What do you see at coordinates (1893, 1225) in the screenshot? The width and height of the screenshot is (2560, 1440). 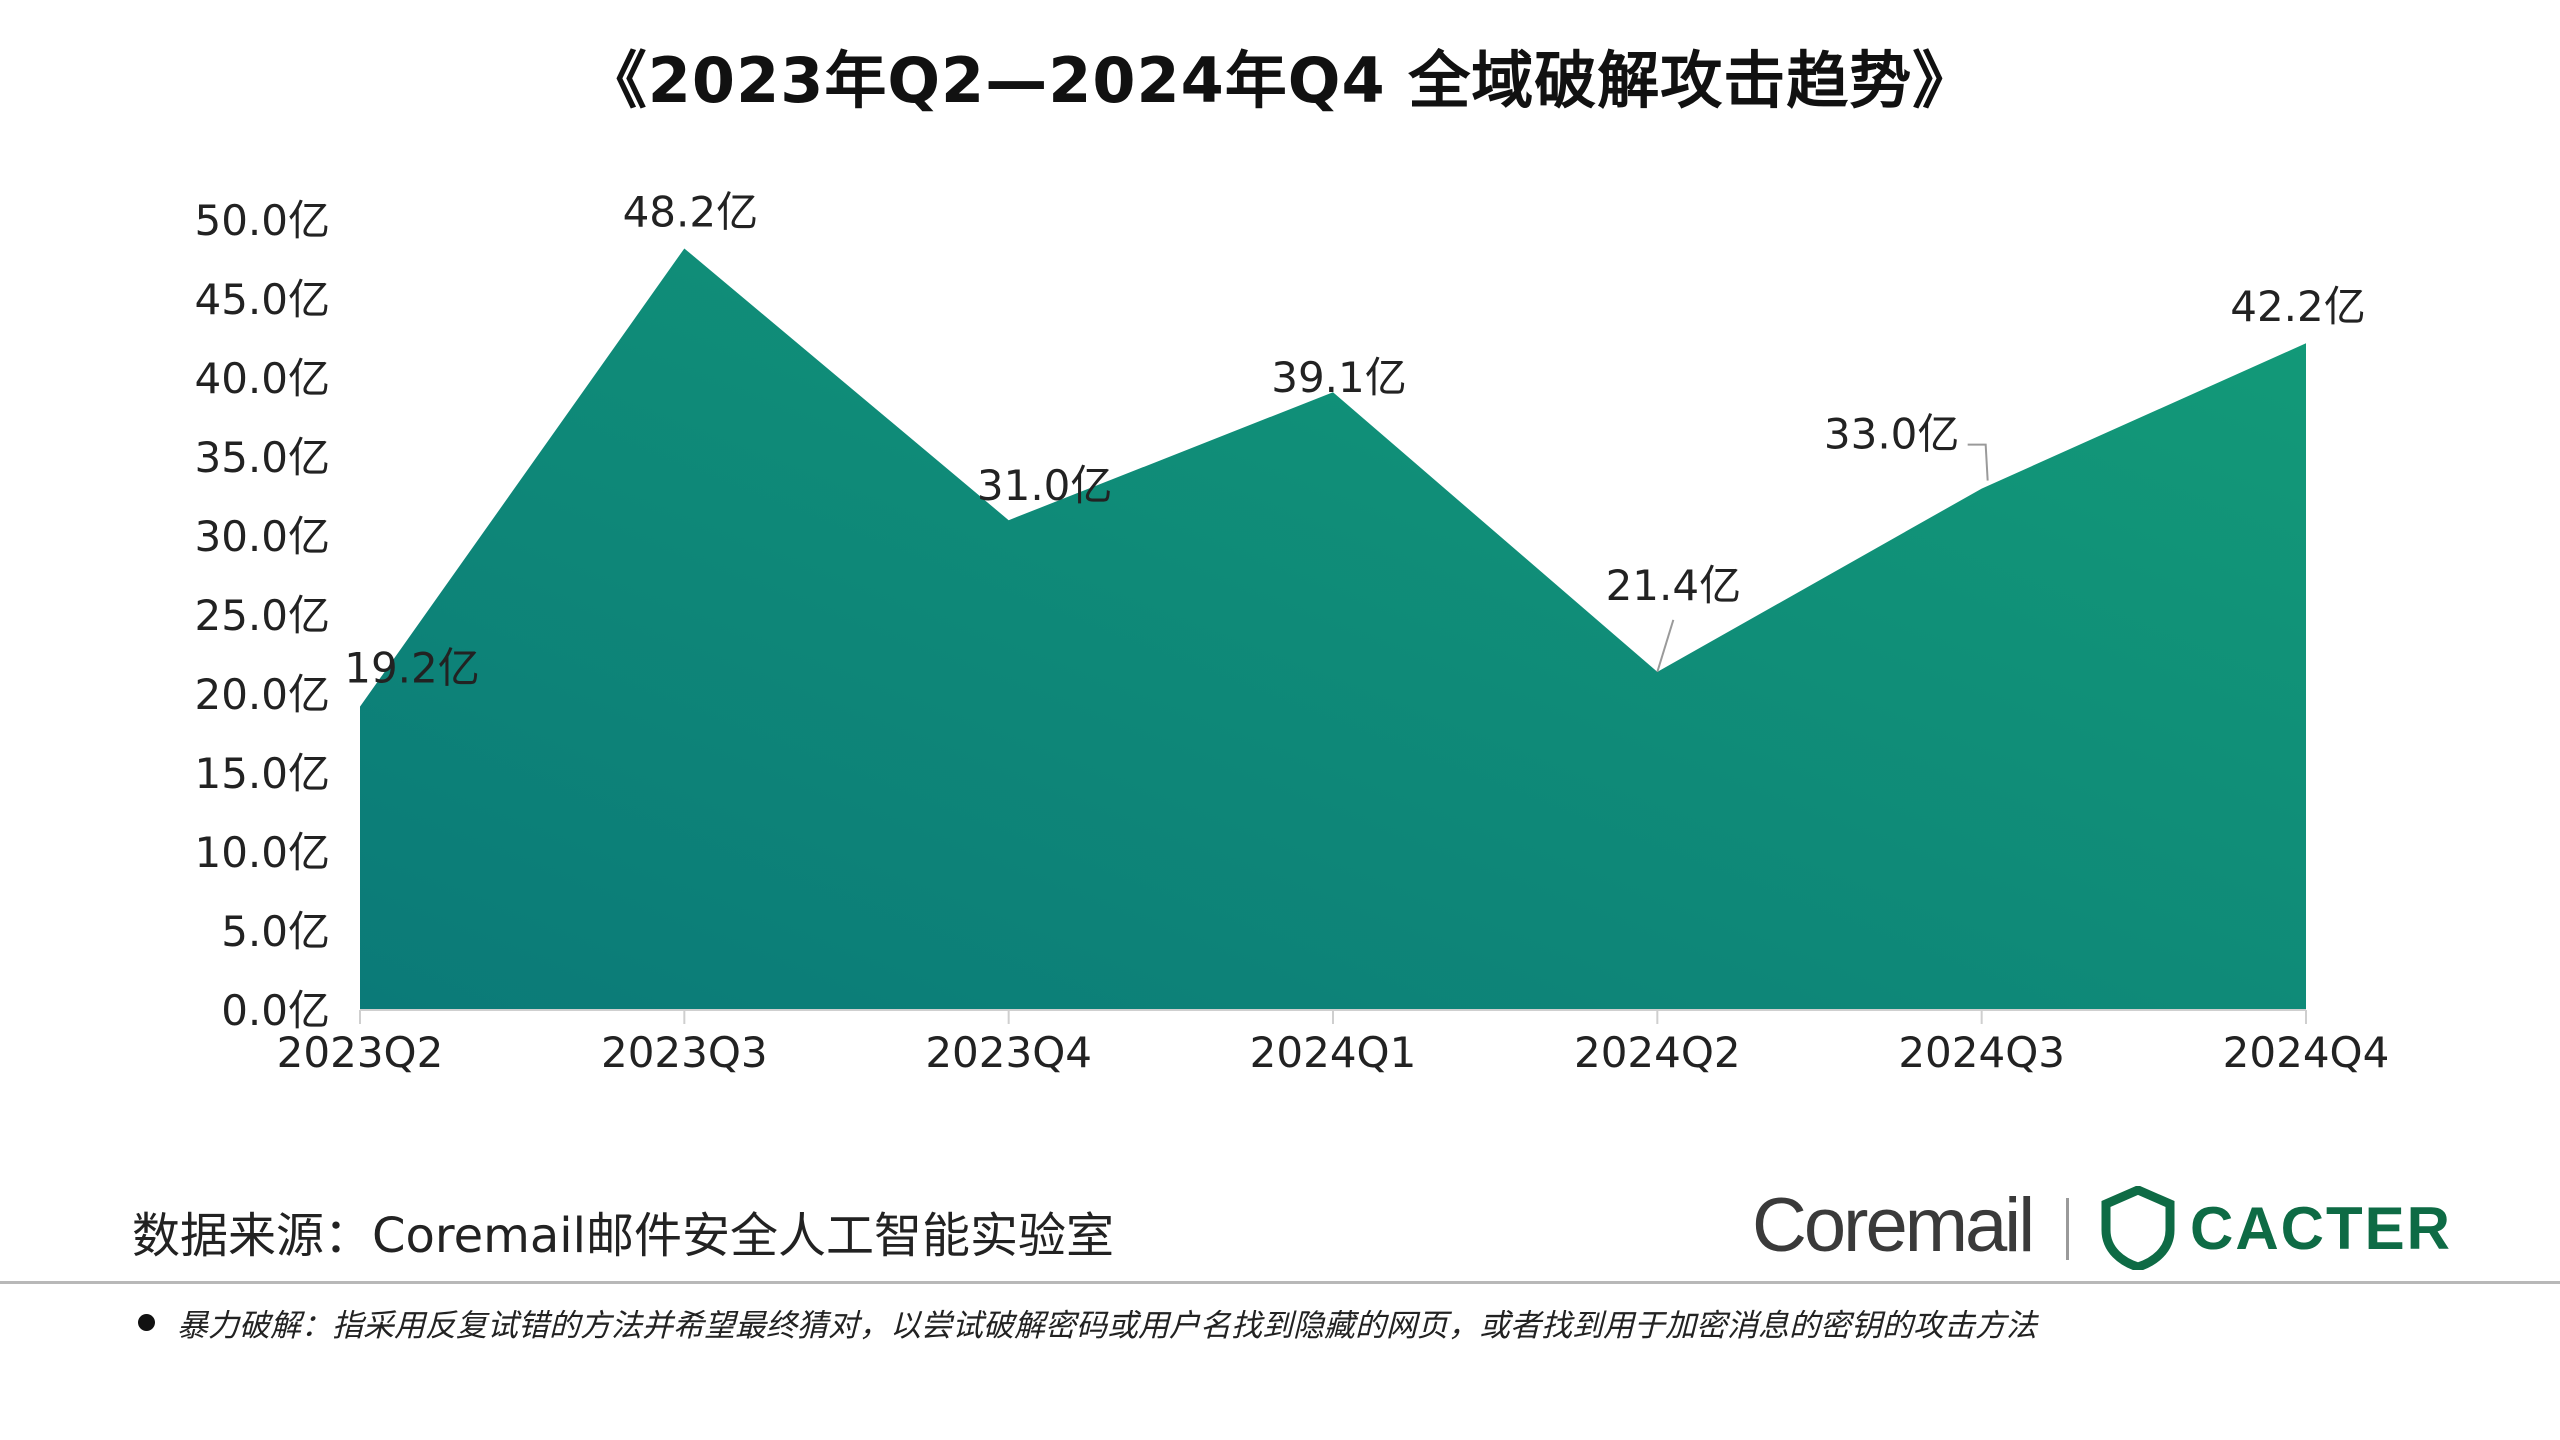 I see `coremail-logo: Coremail` at bounding box center [1893, 1225].